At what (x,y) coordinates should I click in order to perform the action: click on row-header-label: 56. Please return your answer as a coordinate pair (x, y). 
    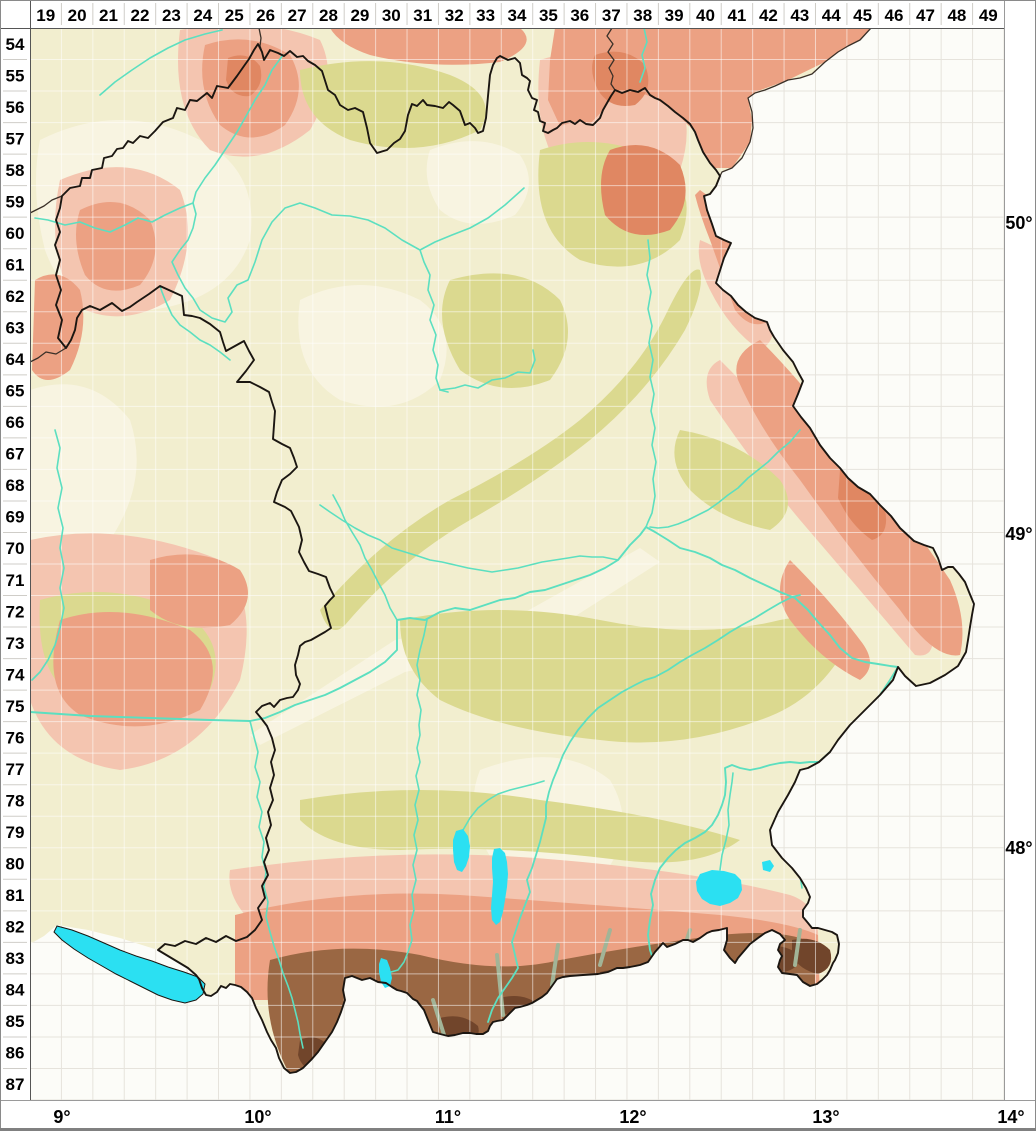
    Looking at the image, I should click on (15, 107).